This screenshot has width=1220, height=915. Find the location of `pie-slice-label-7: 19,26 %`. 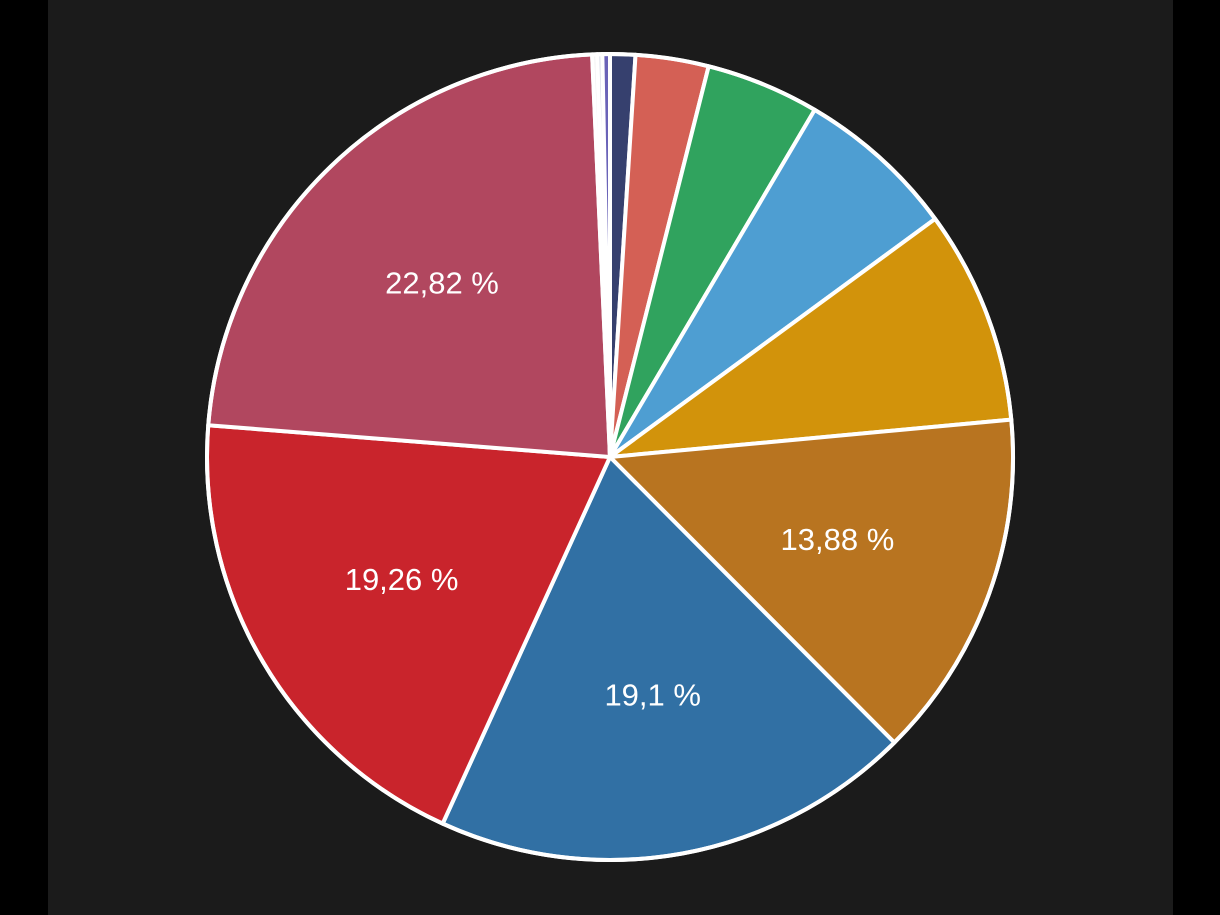

pie-slice-label-7: 19,26 % is located at coordinates (402, 579).